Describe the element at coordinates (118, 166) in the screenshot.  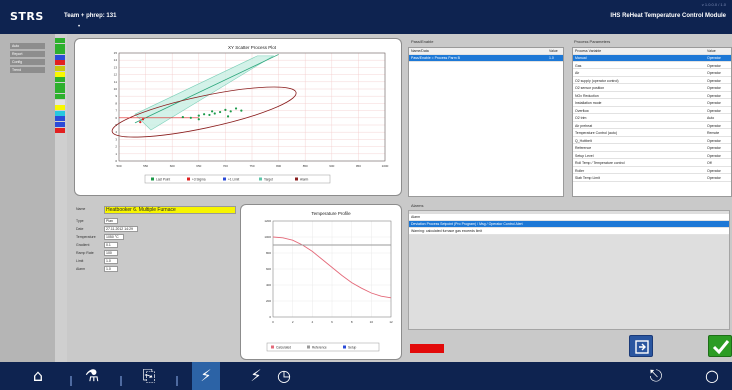
I see `x-tick-label: 500` at that location.